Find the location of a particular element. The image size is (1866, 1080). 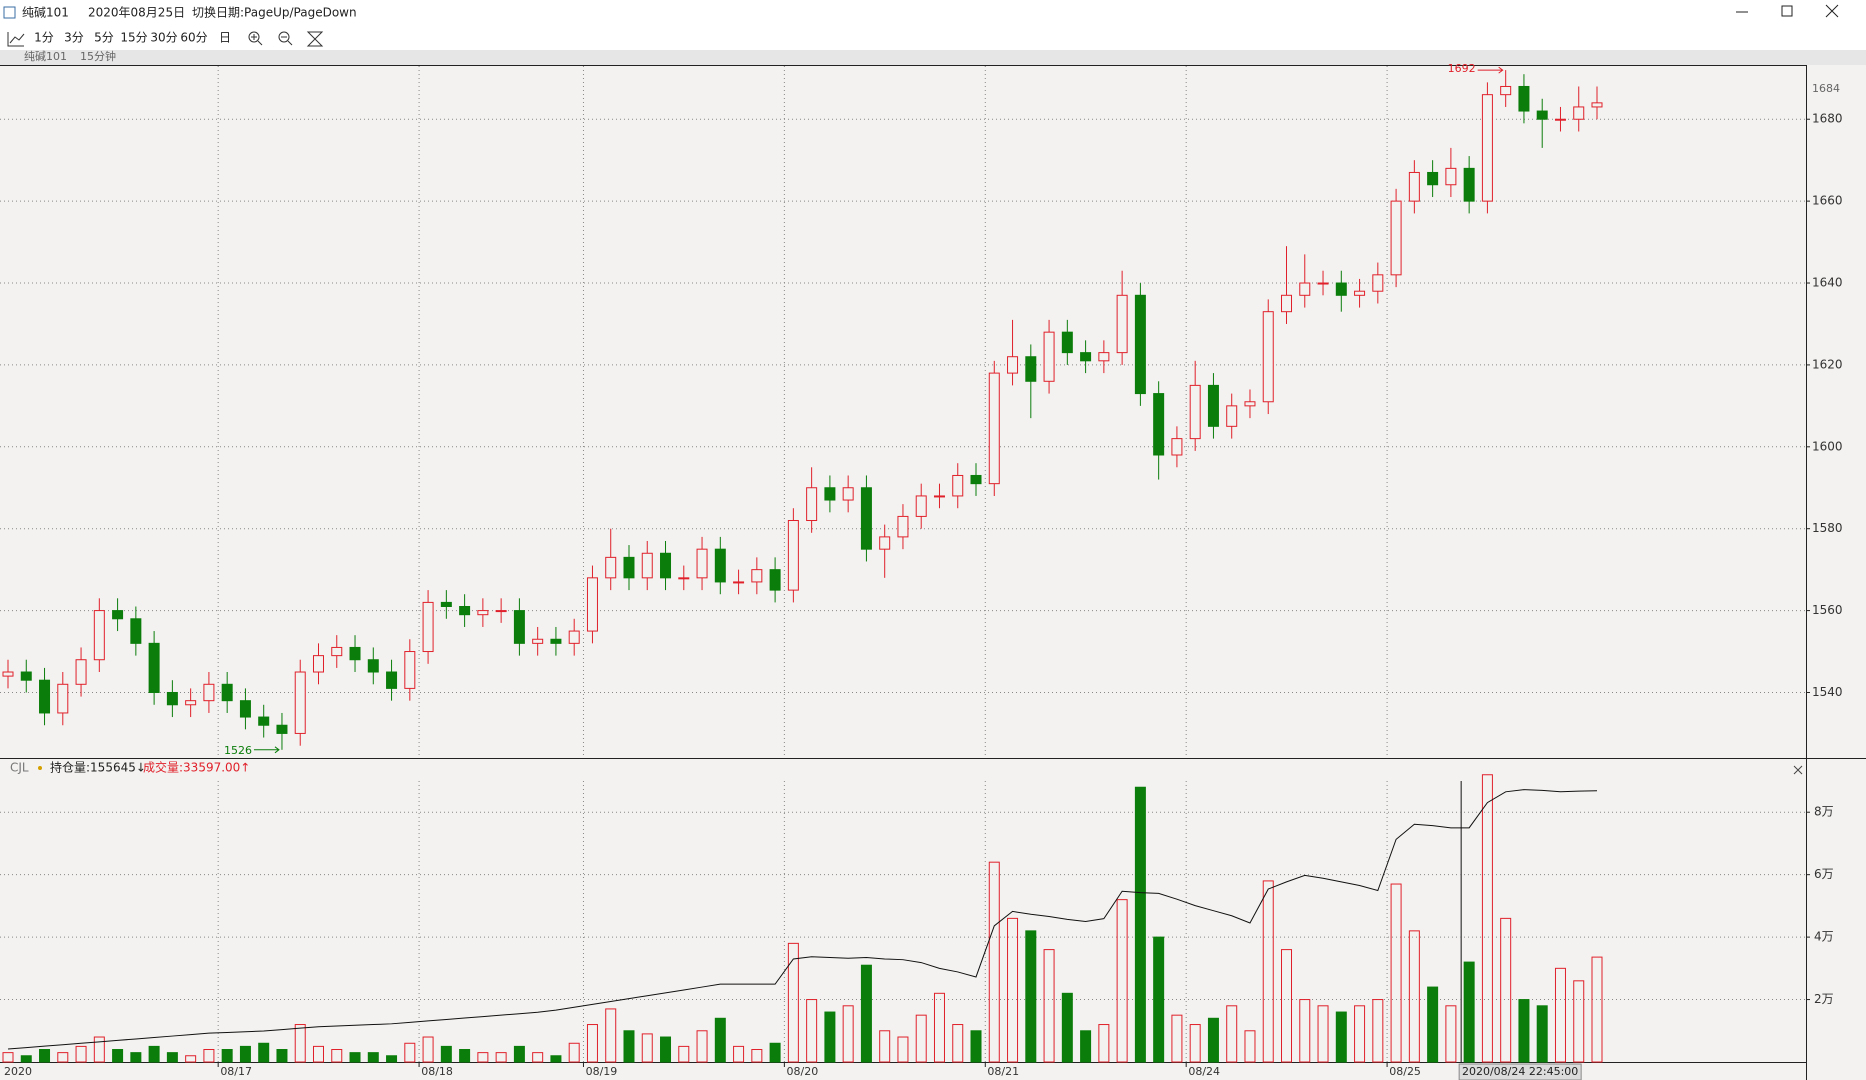

period-button: 60分 is located at coordinates (193, 38).